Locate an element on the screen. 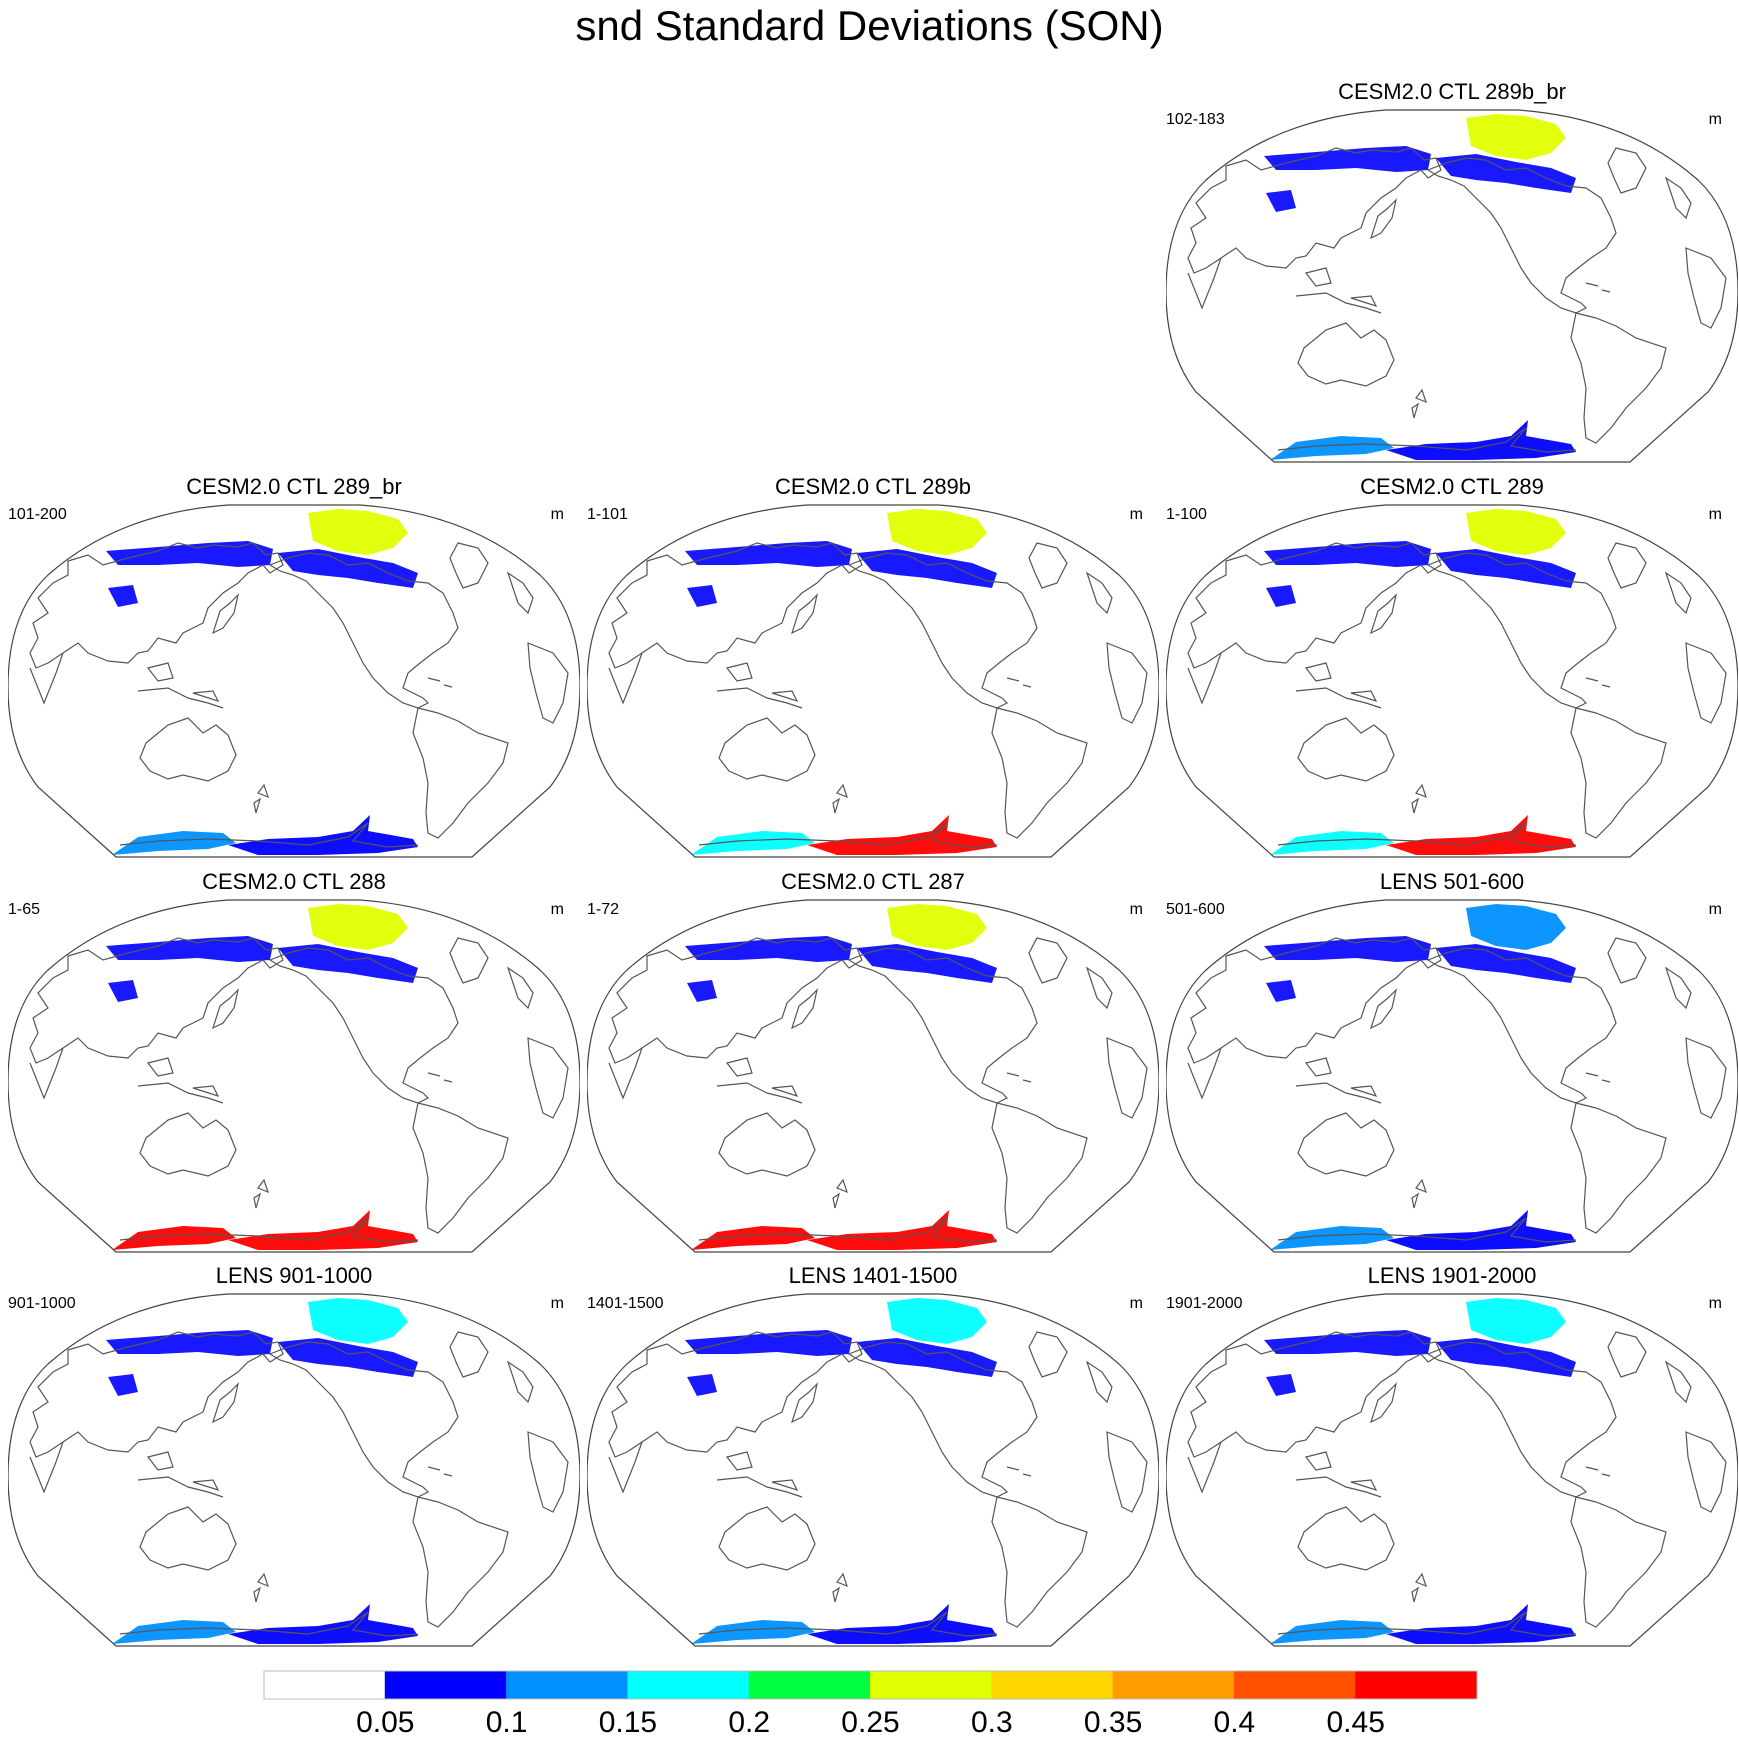 The width and height of the screenshot is (1739, 1738). snow-field is located at coordinates (262, 1077).